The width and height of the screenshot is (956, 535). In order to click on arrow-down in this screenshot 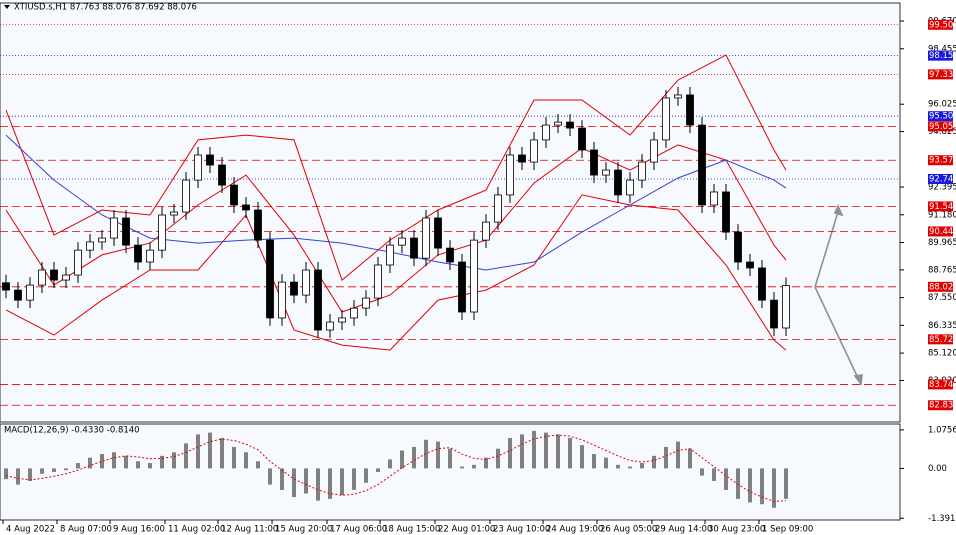, I will do `click(836, 332)`.